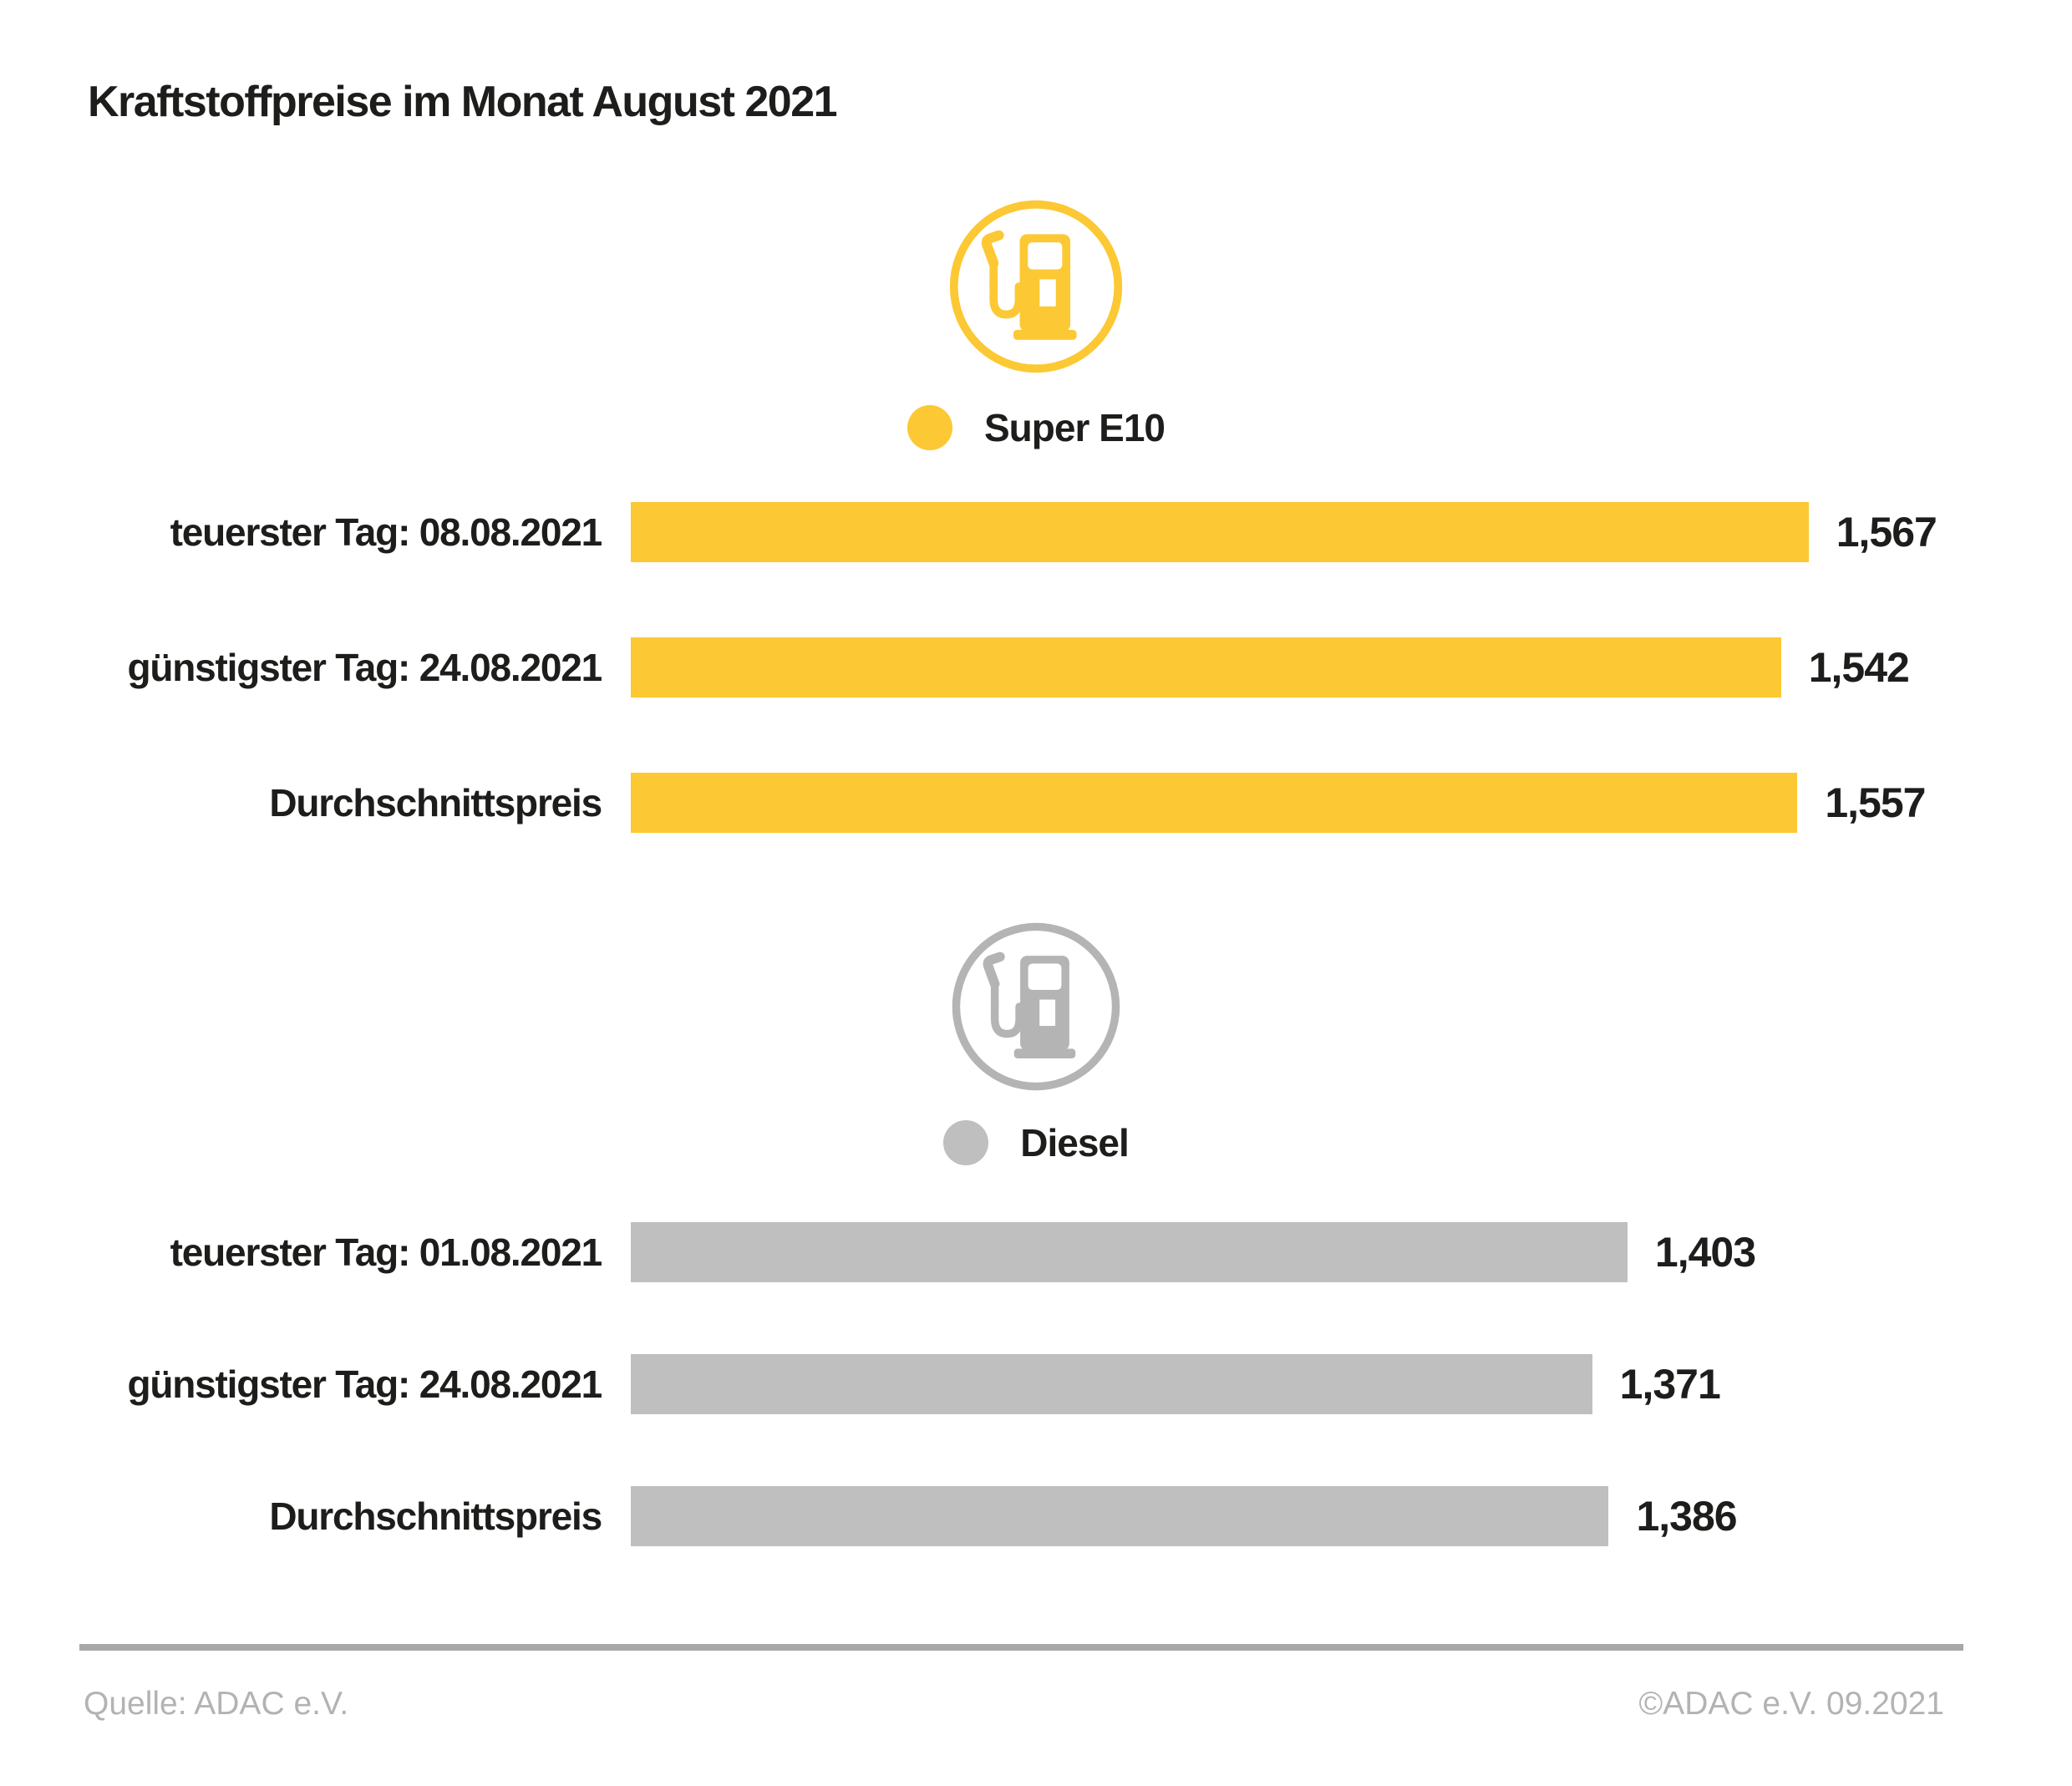  Describe the element at coordinates (966, 1143) in the screenshot. I see `legend-dot-diesel` at that location.